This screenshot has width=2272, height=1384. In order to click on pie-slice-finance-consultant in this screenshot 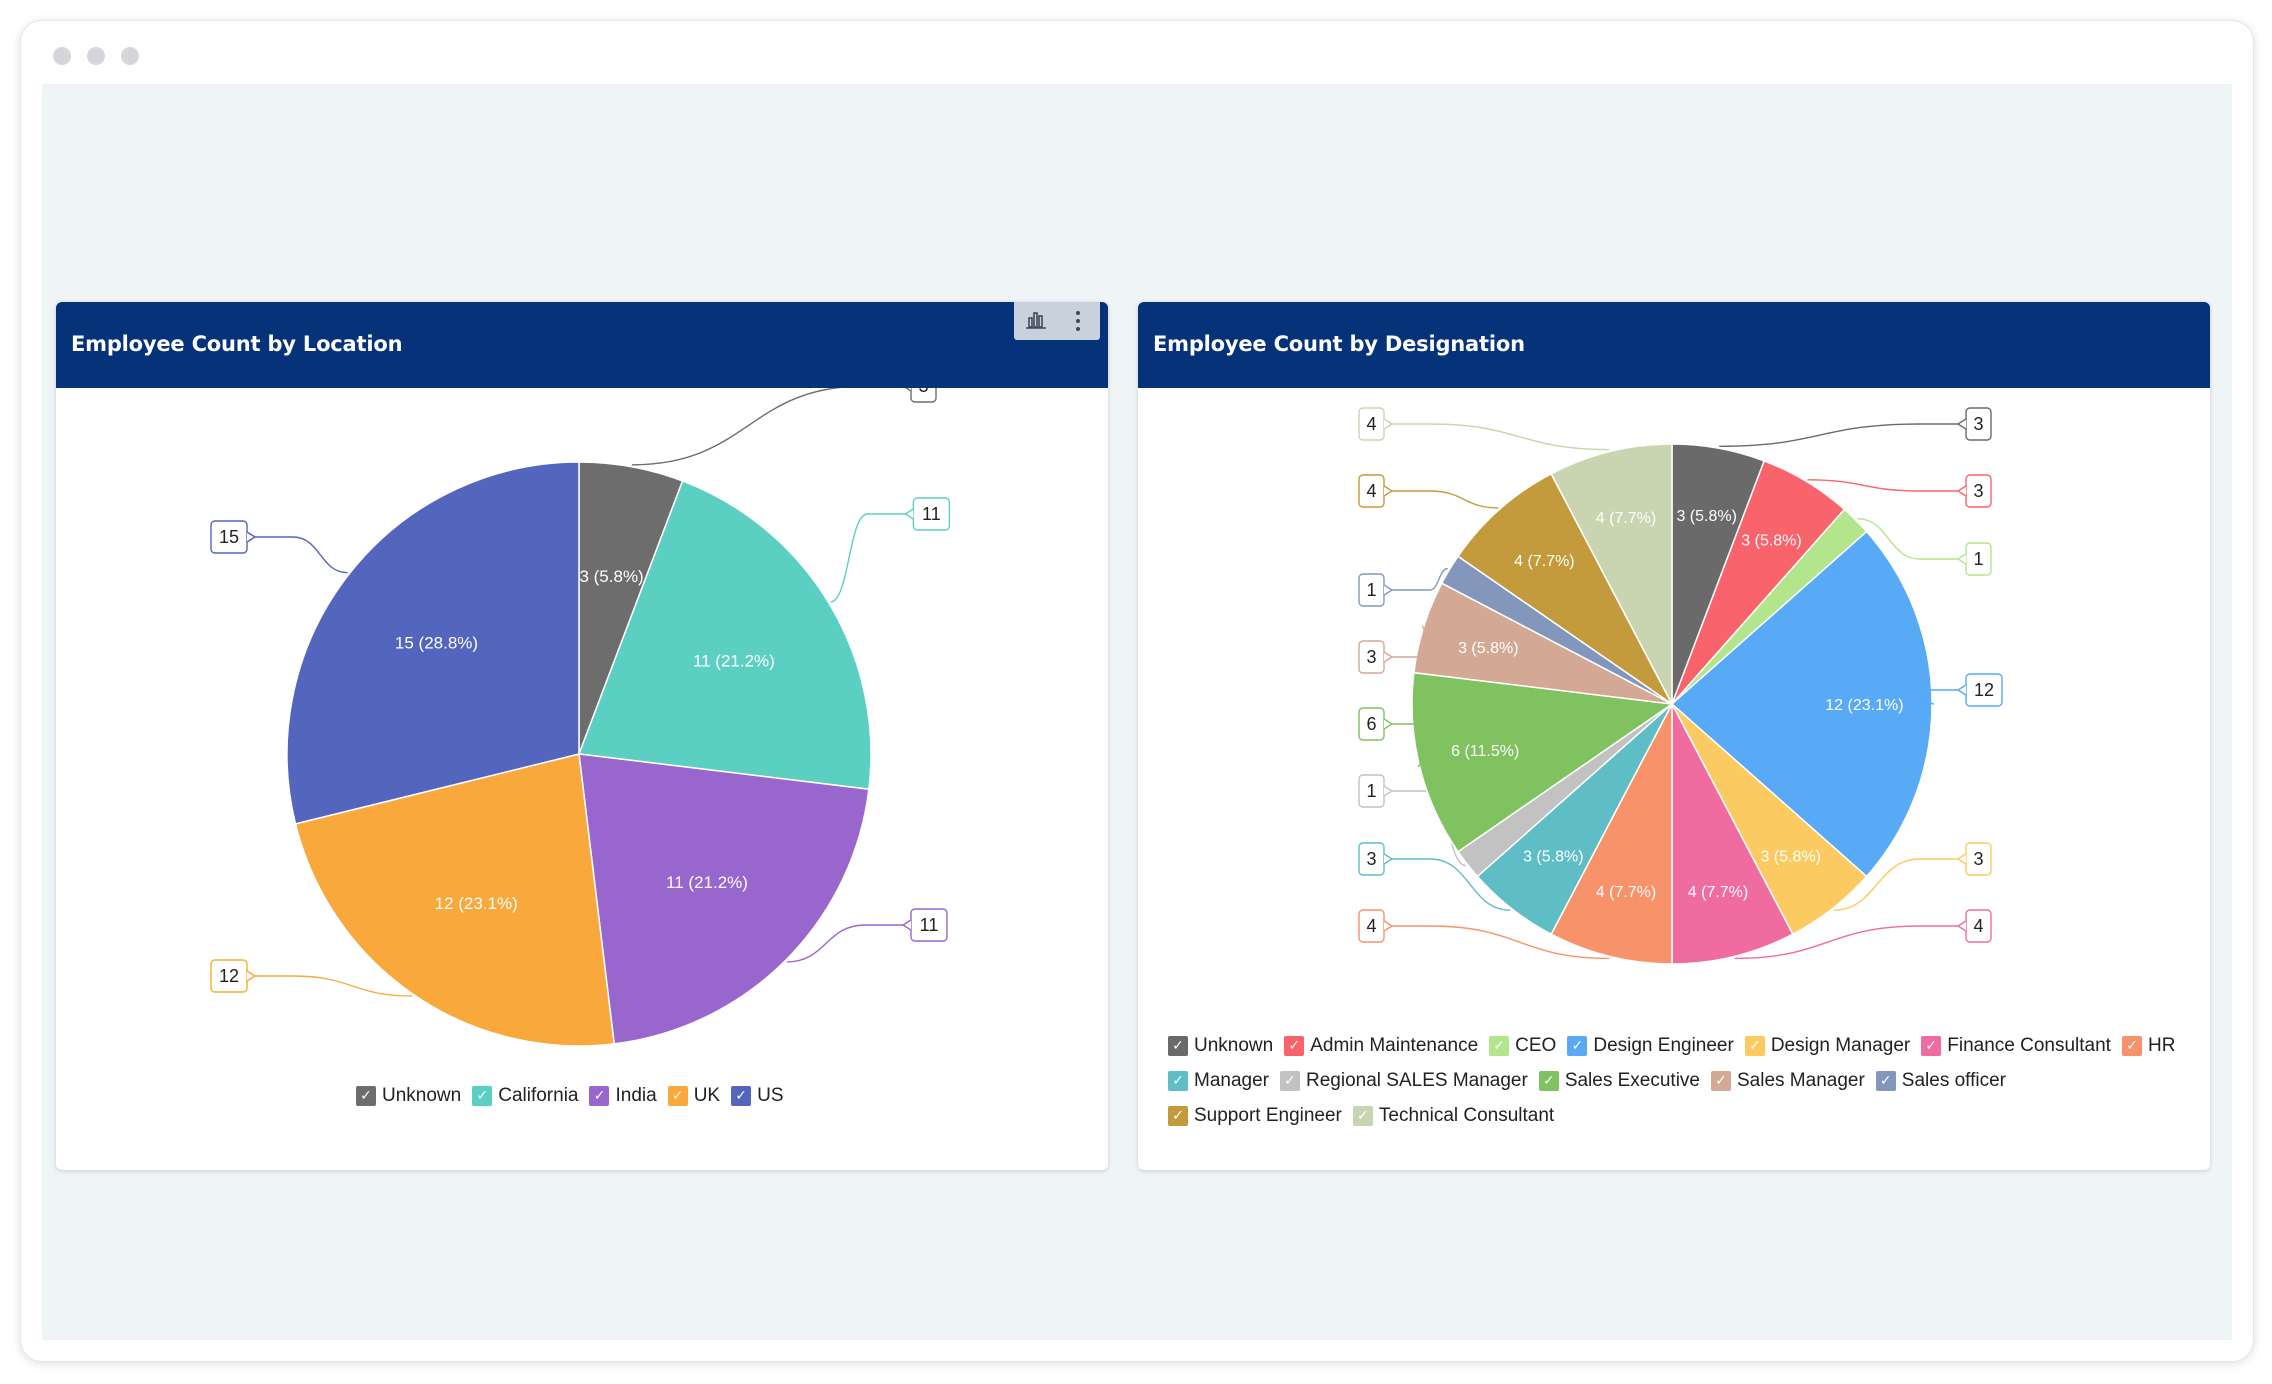, I will do `click(1732, 834)`.